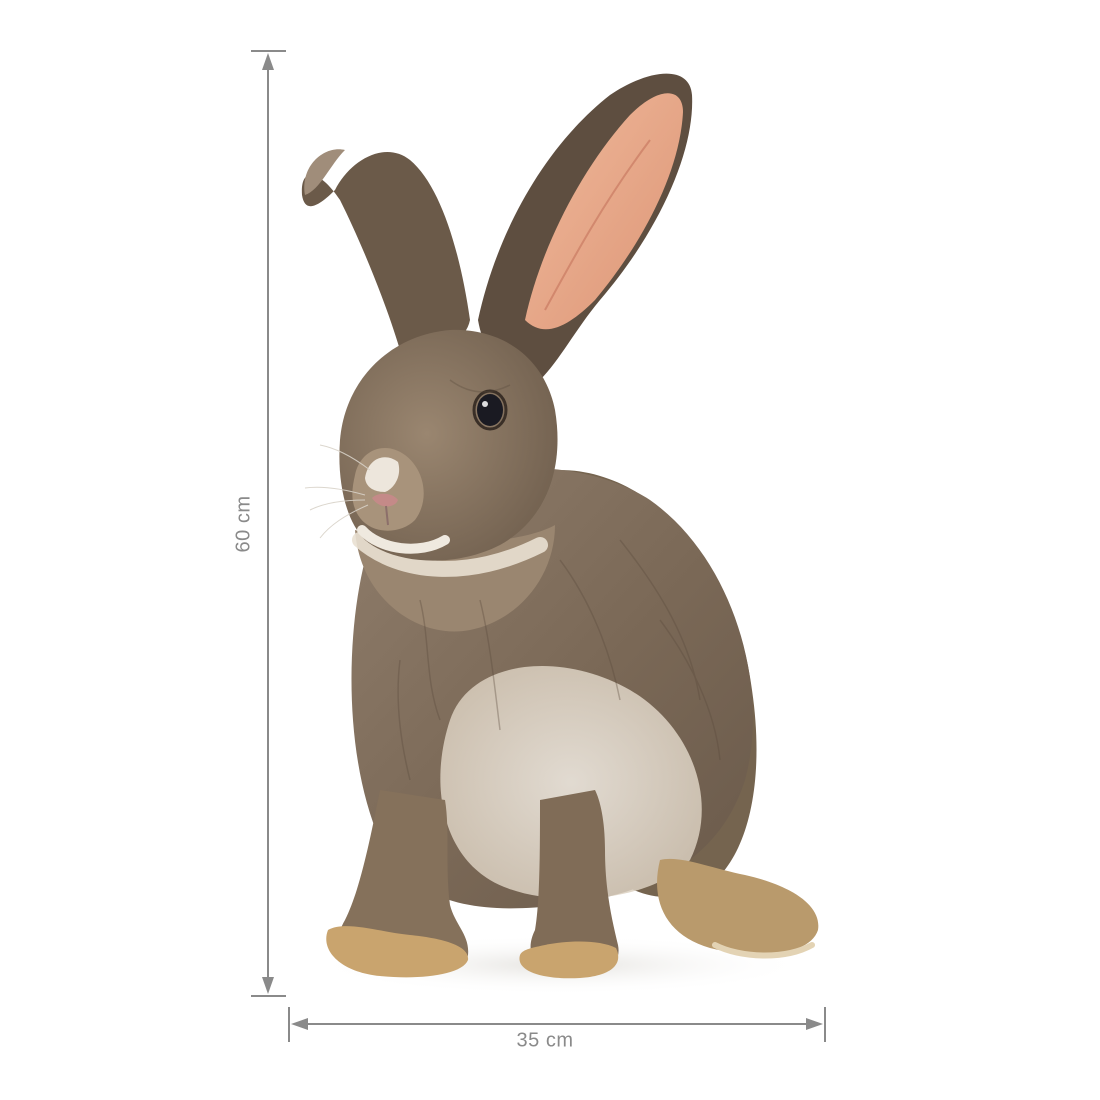  What do you see at coordinates (559, 580) in the screenshot?
I see `rabbit-fur-texture` at bounding box center [559, 580].